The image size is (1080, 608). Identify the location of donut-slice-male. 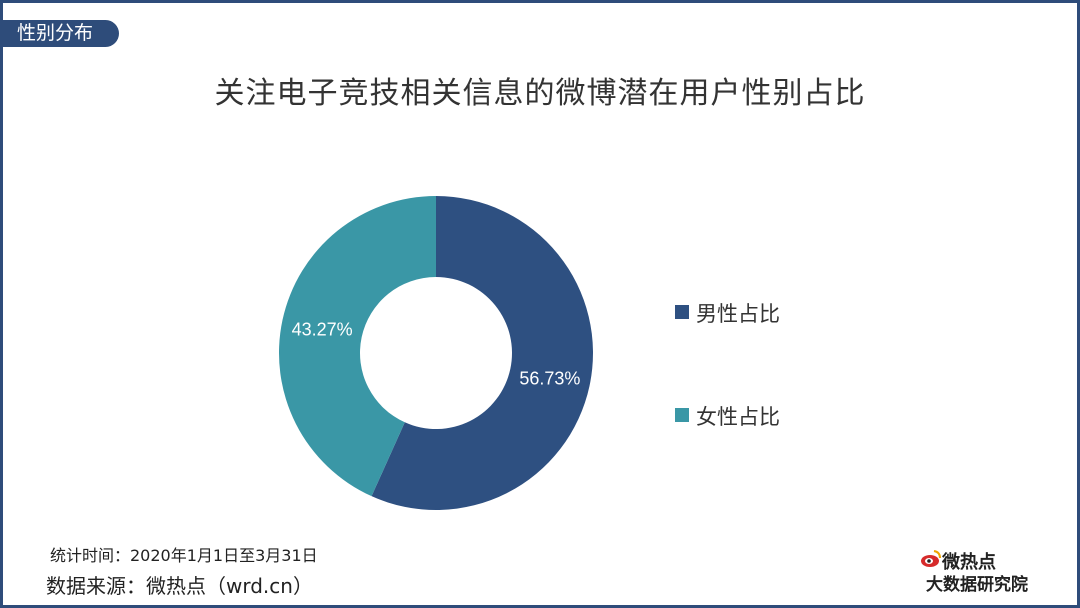
(482, 353).